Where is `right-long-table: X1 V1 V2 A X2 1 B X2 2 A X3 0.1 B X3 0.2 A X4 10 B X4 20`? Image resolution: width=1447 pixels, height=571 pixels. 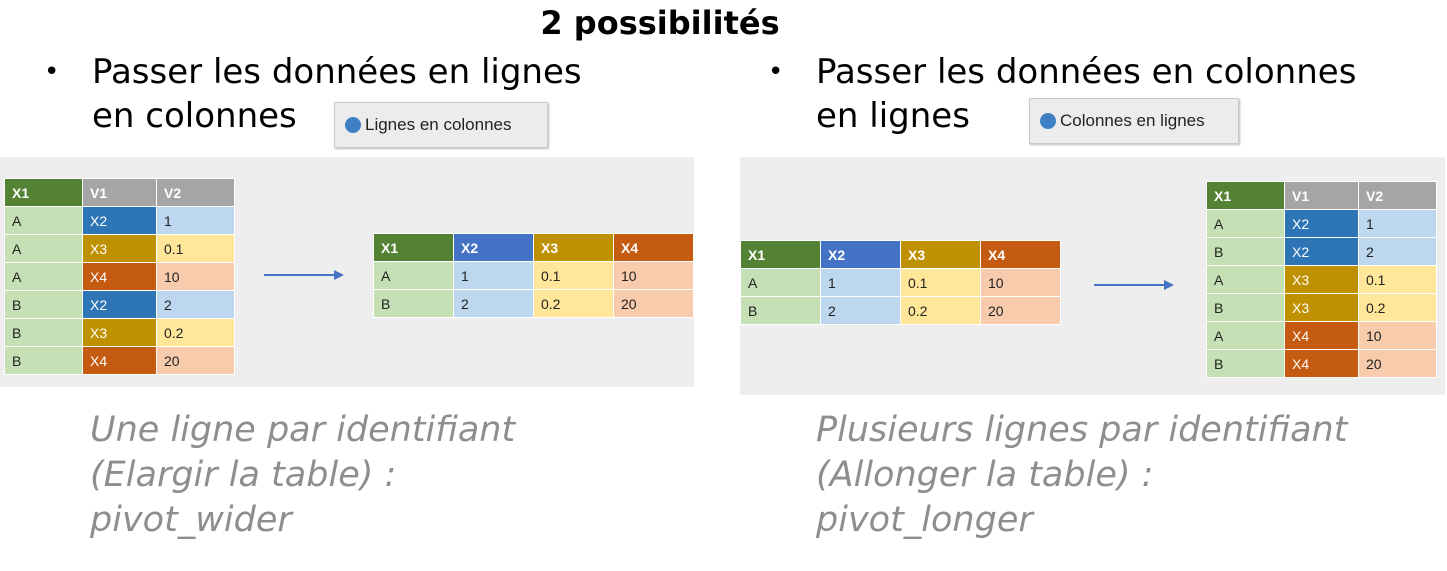
right-long-table: X1 V1 V2 A X2 1 B X2 2 A X3 0.1 B X3 0.2 A X4 10 B X4 20 is located at coordinates (1321, 279).